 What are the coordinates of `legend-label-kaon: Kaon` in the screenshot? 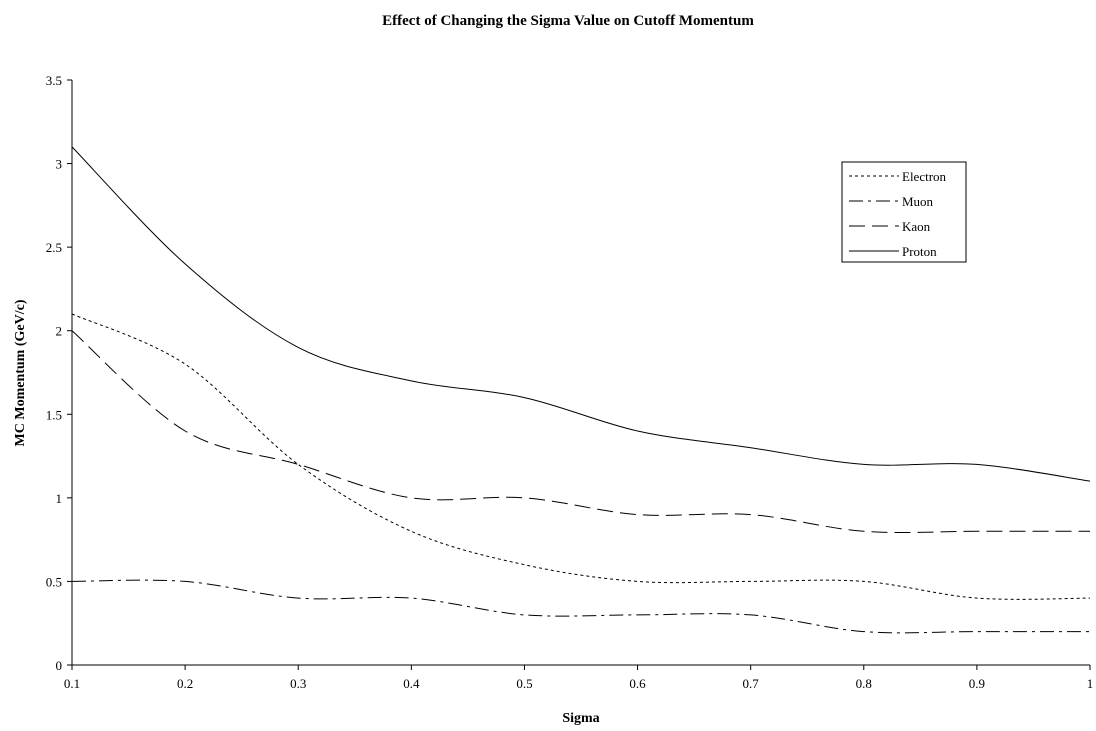 It's located at (916, 226).